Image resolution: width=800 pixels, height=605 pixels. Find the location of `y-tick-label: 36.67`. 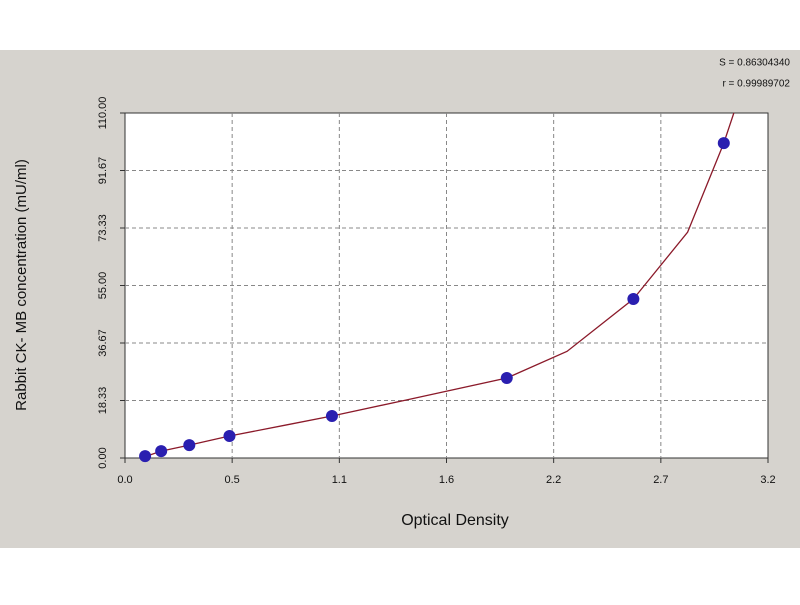

y-tick-label: 36.67 is located at coordinates (103, 343).